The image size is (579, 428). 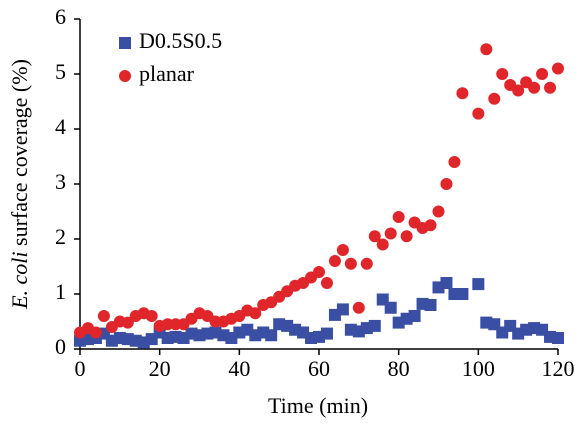 What do you see at coordinates (167, 73) in the screenshot?
I see `legend-label: planar` at bounding box center [167, 73].